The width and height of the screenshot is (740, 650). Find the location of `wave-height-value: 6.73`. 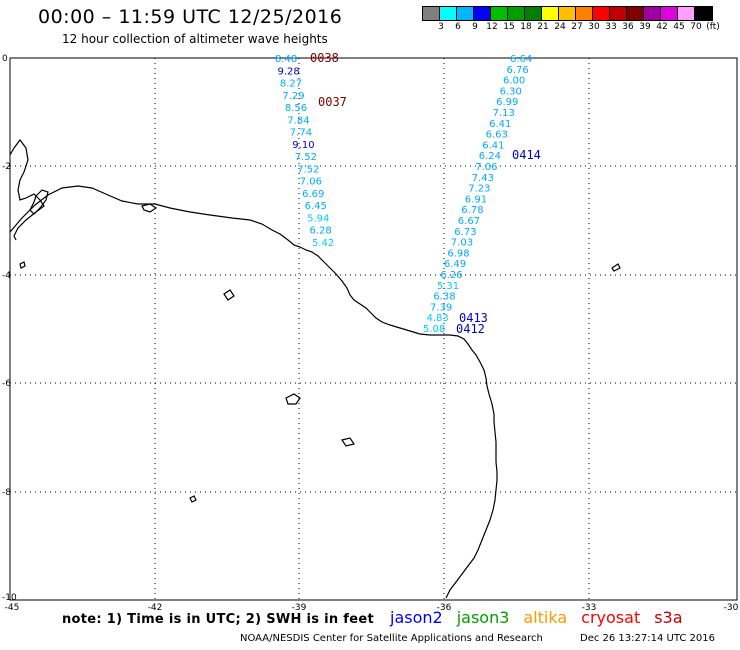

wave-height-value: 6.73 is located at coordinates (465, 232).